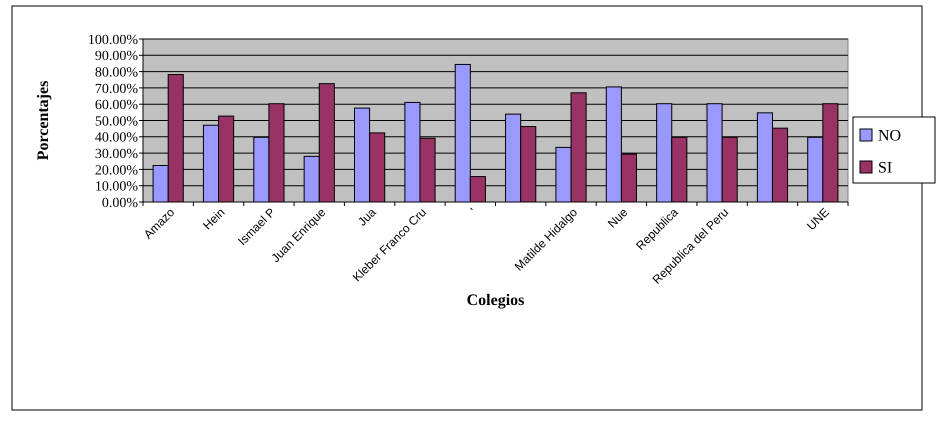 This screenshot has width=936, height=426. What do you see at coordinates (120, 203) in the screenshot?
I see `y-tick-label: 0.00%` at bounding box center [120, 203].